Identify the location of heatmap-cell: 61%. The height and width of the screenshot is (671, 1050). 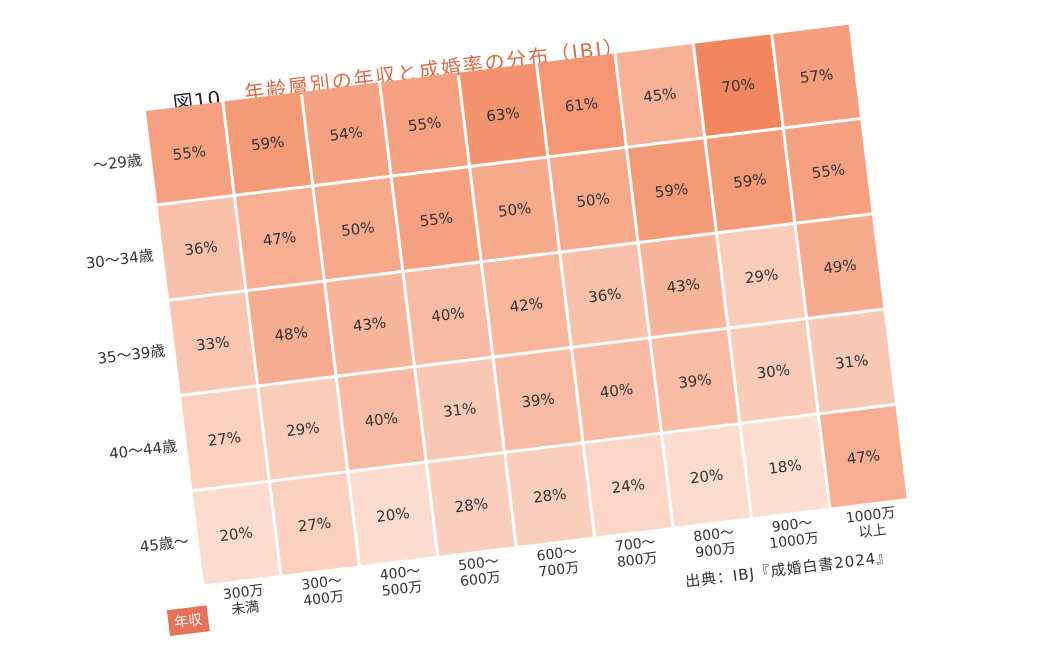
(581, 104).